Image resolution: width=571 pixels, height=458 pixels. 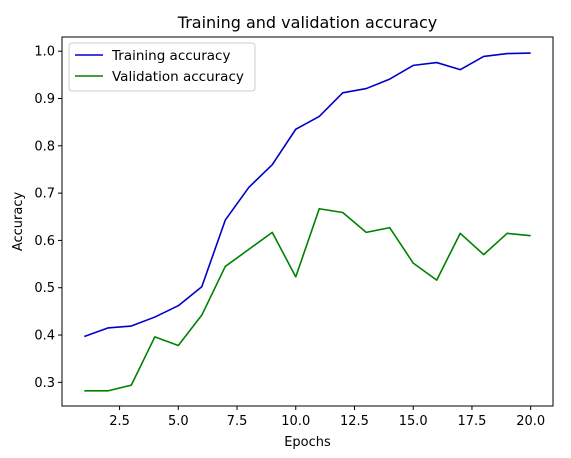 What do you see at coordinates (44, 383) in the screenshot?
I see `y-tick-label: 0.3` at bounding box center [44, 383].